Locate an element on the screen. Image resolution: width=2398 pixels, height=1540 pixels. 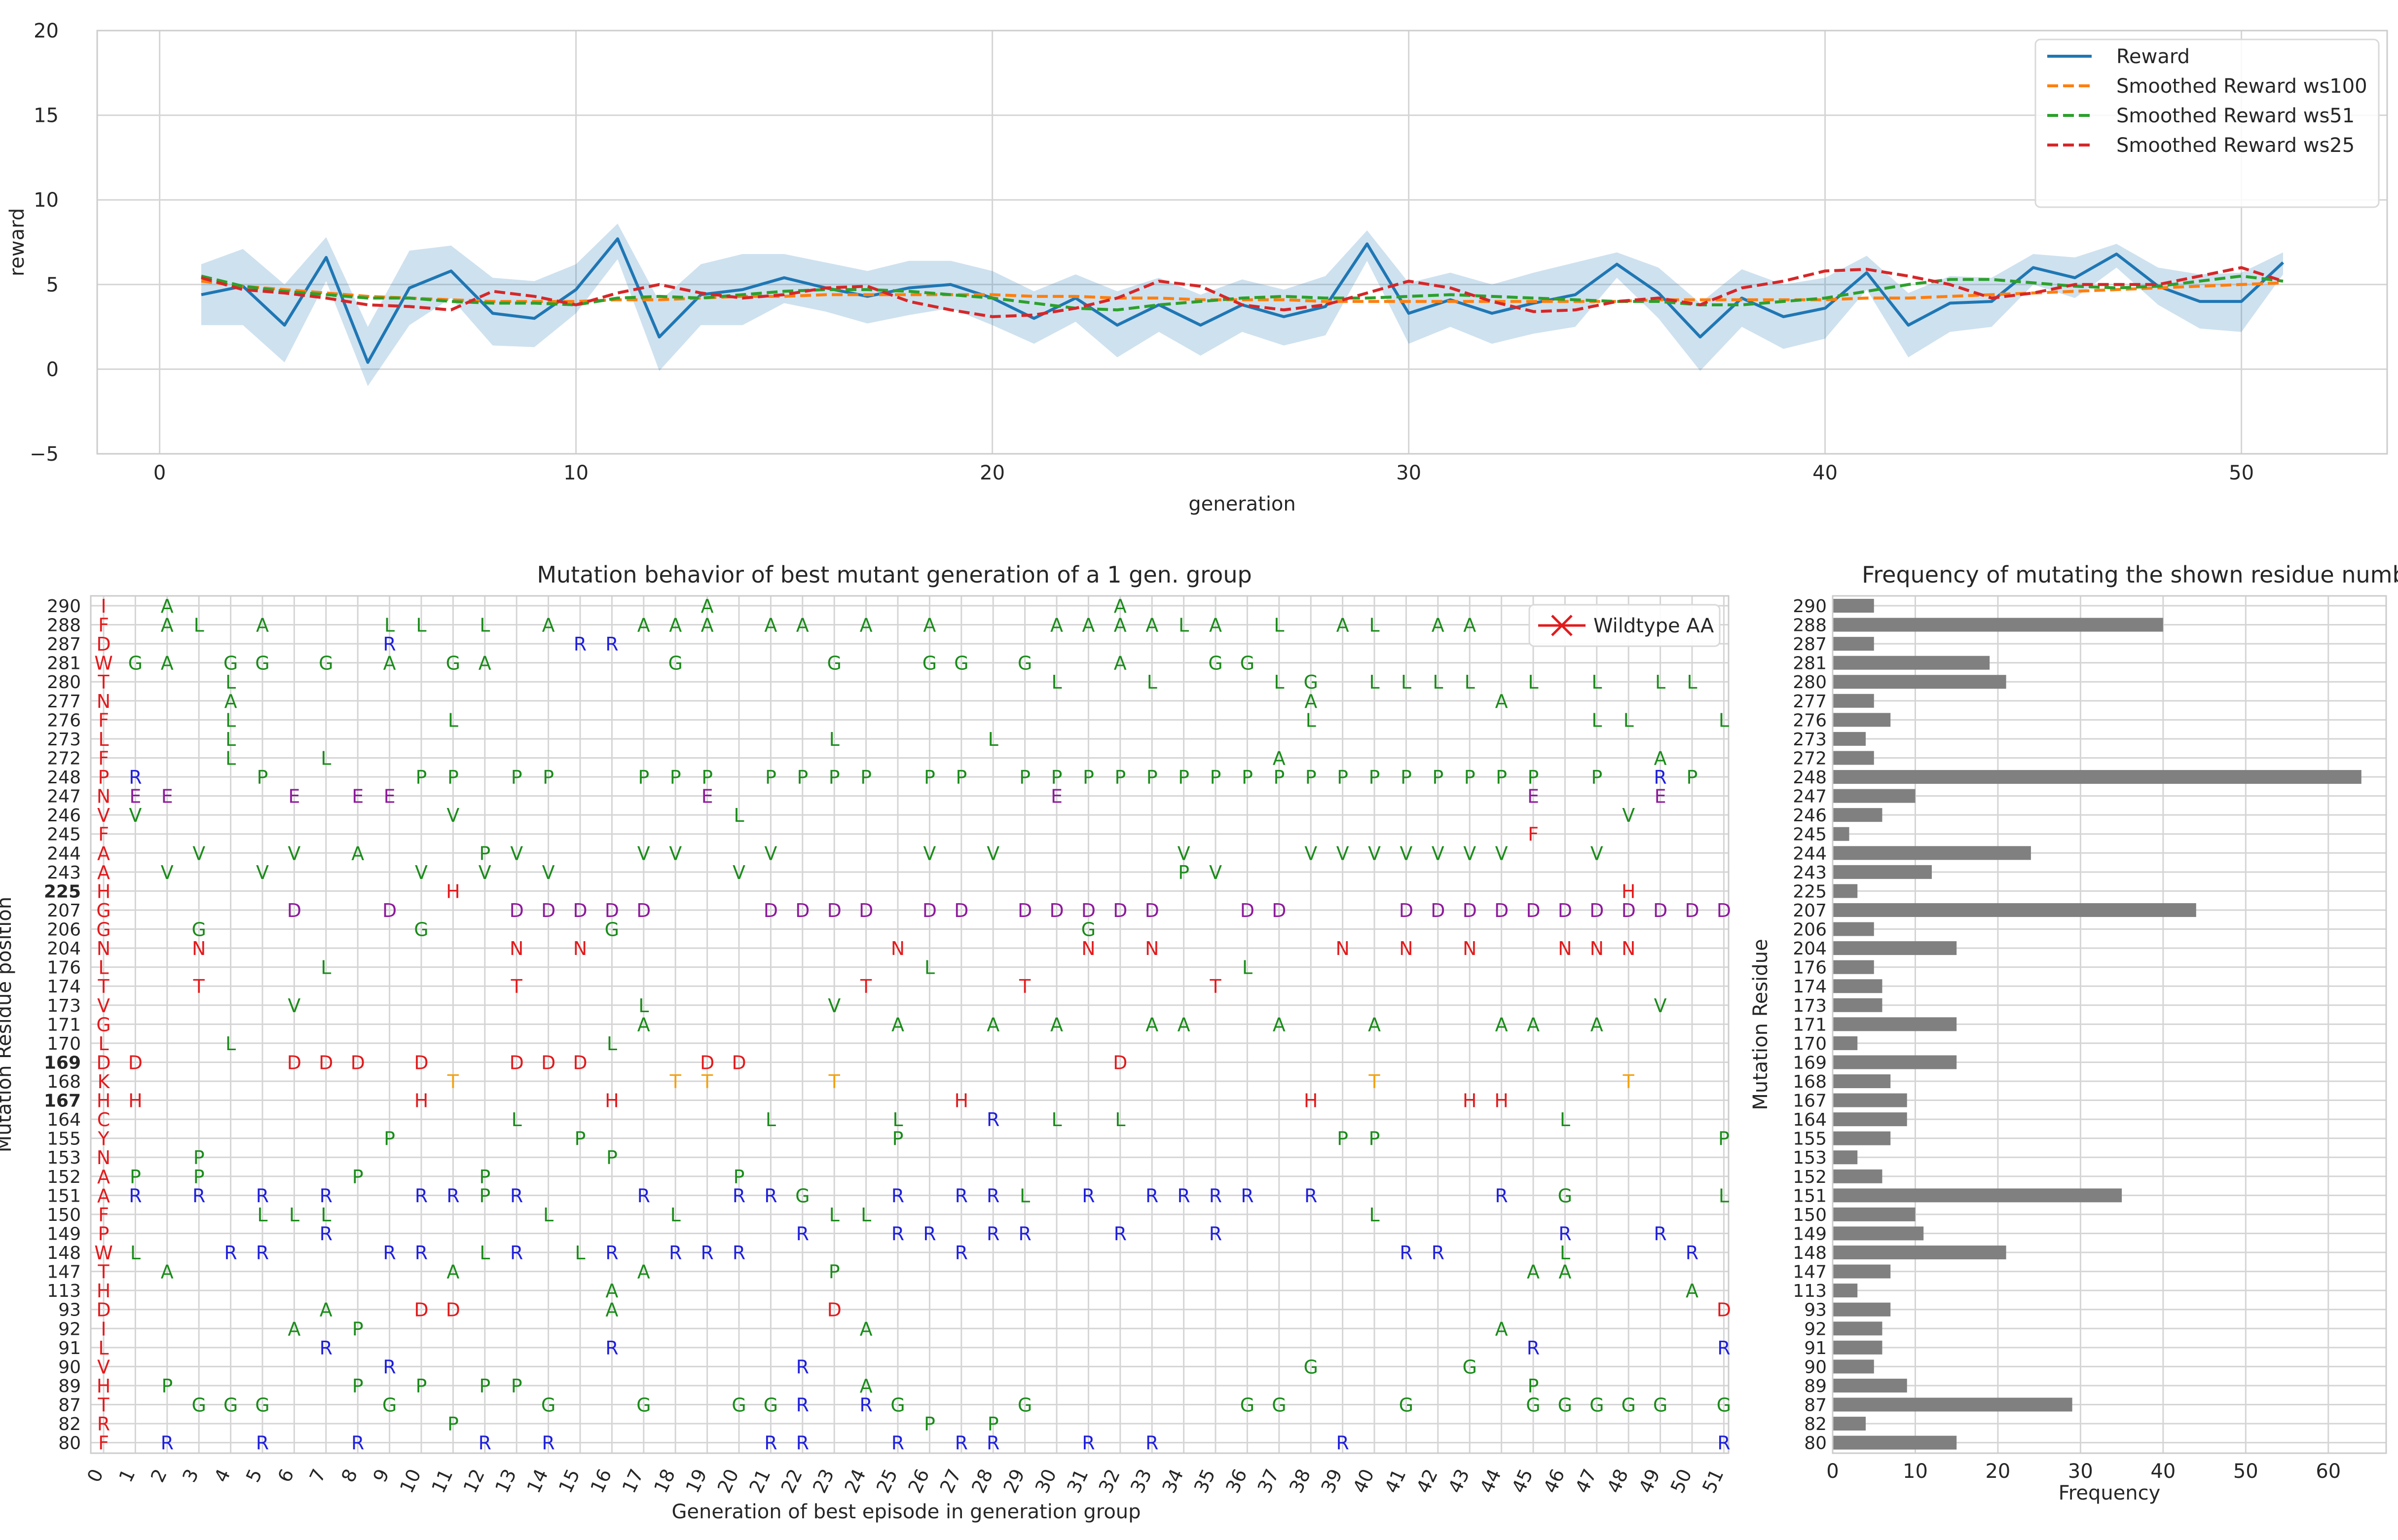
frequency-residue-label: 287 is located at coordinates (1810, 644).